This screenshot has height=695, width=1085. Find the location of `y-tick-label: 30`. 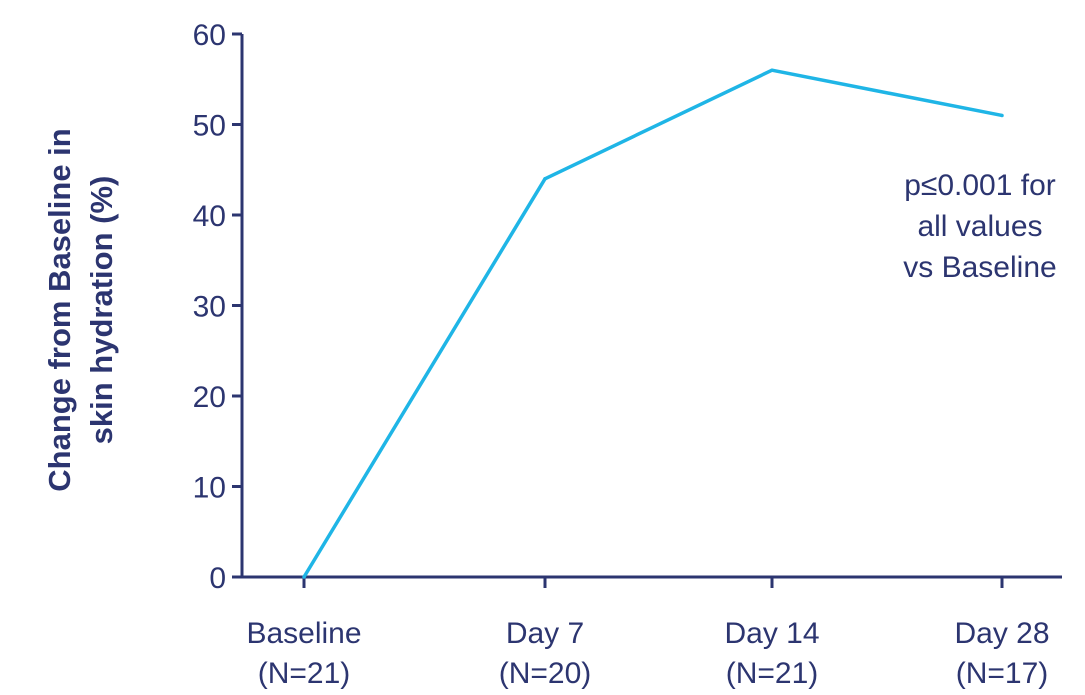

y-tick-label: 30 is located at coordinates (209, 307).